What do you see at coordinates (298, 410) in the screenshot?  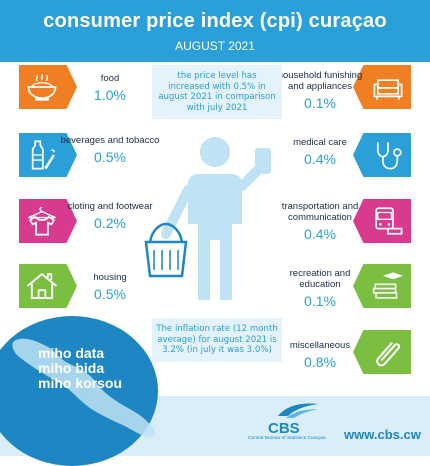 I see `cbs-logo-icon` at bounding box center [298, 410].